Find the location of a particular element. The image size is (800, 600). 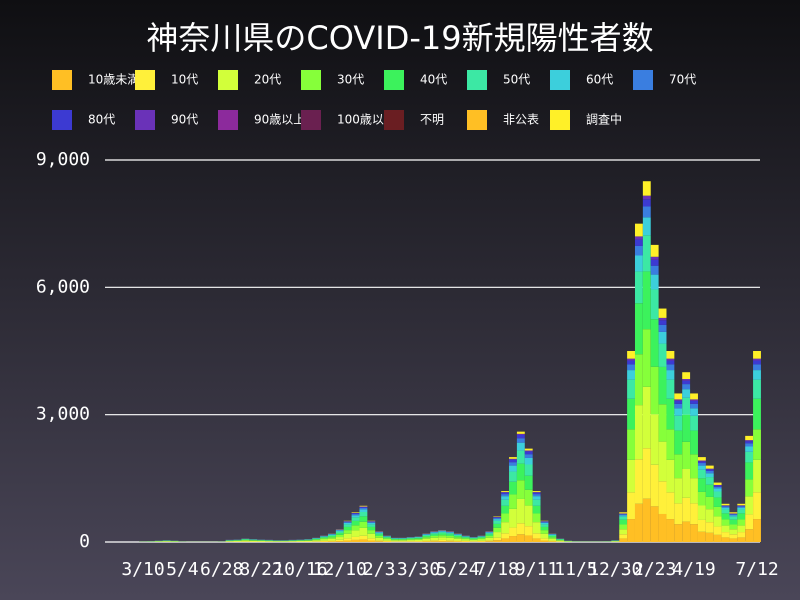

x-tick-label: 3/30 is located at coordinates (418, 569).